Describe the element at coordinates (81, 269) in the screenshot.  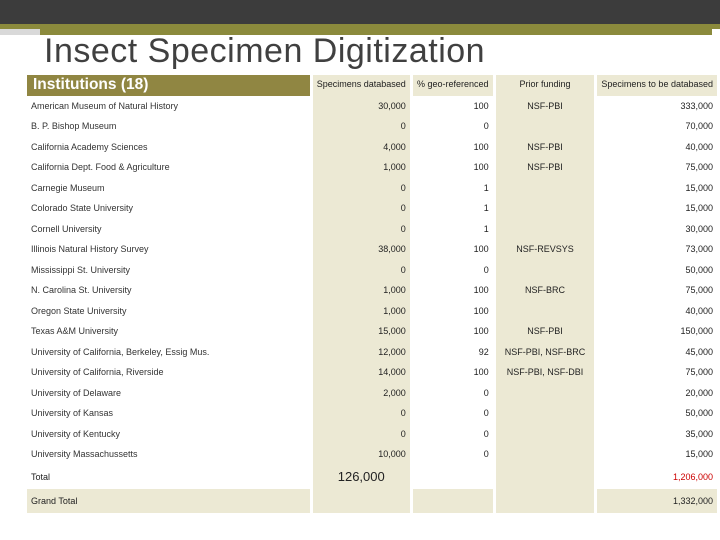
I see `institution-name: Mississippi St. University` at that location.